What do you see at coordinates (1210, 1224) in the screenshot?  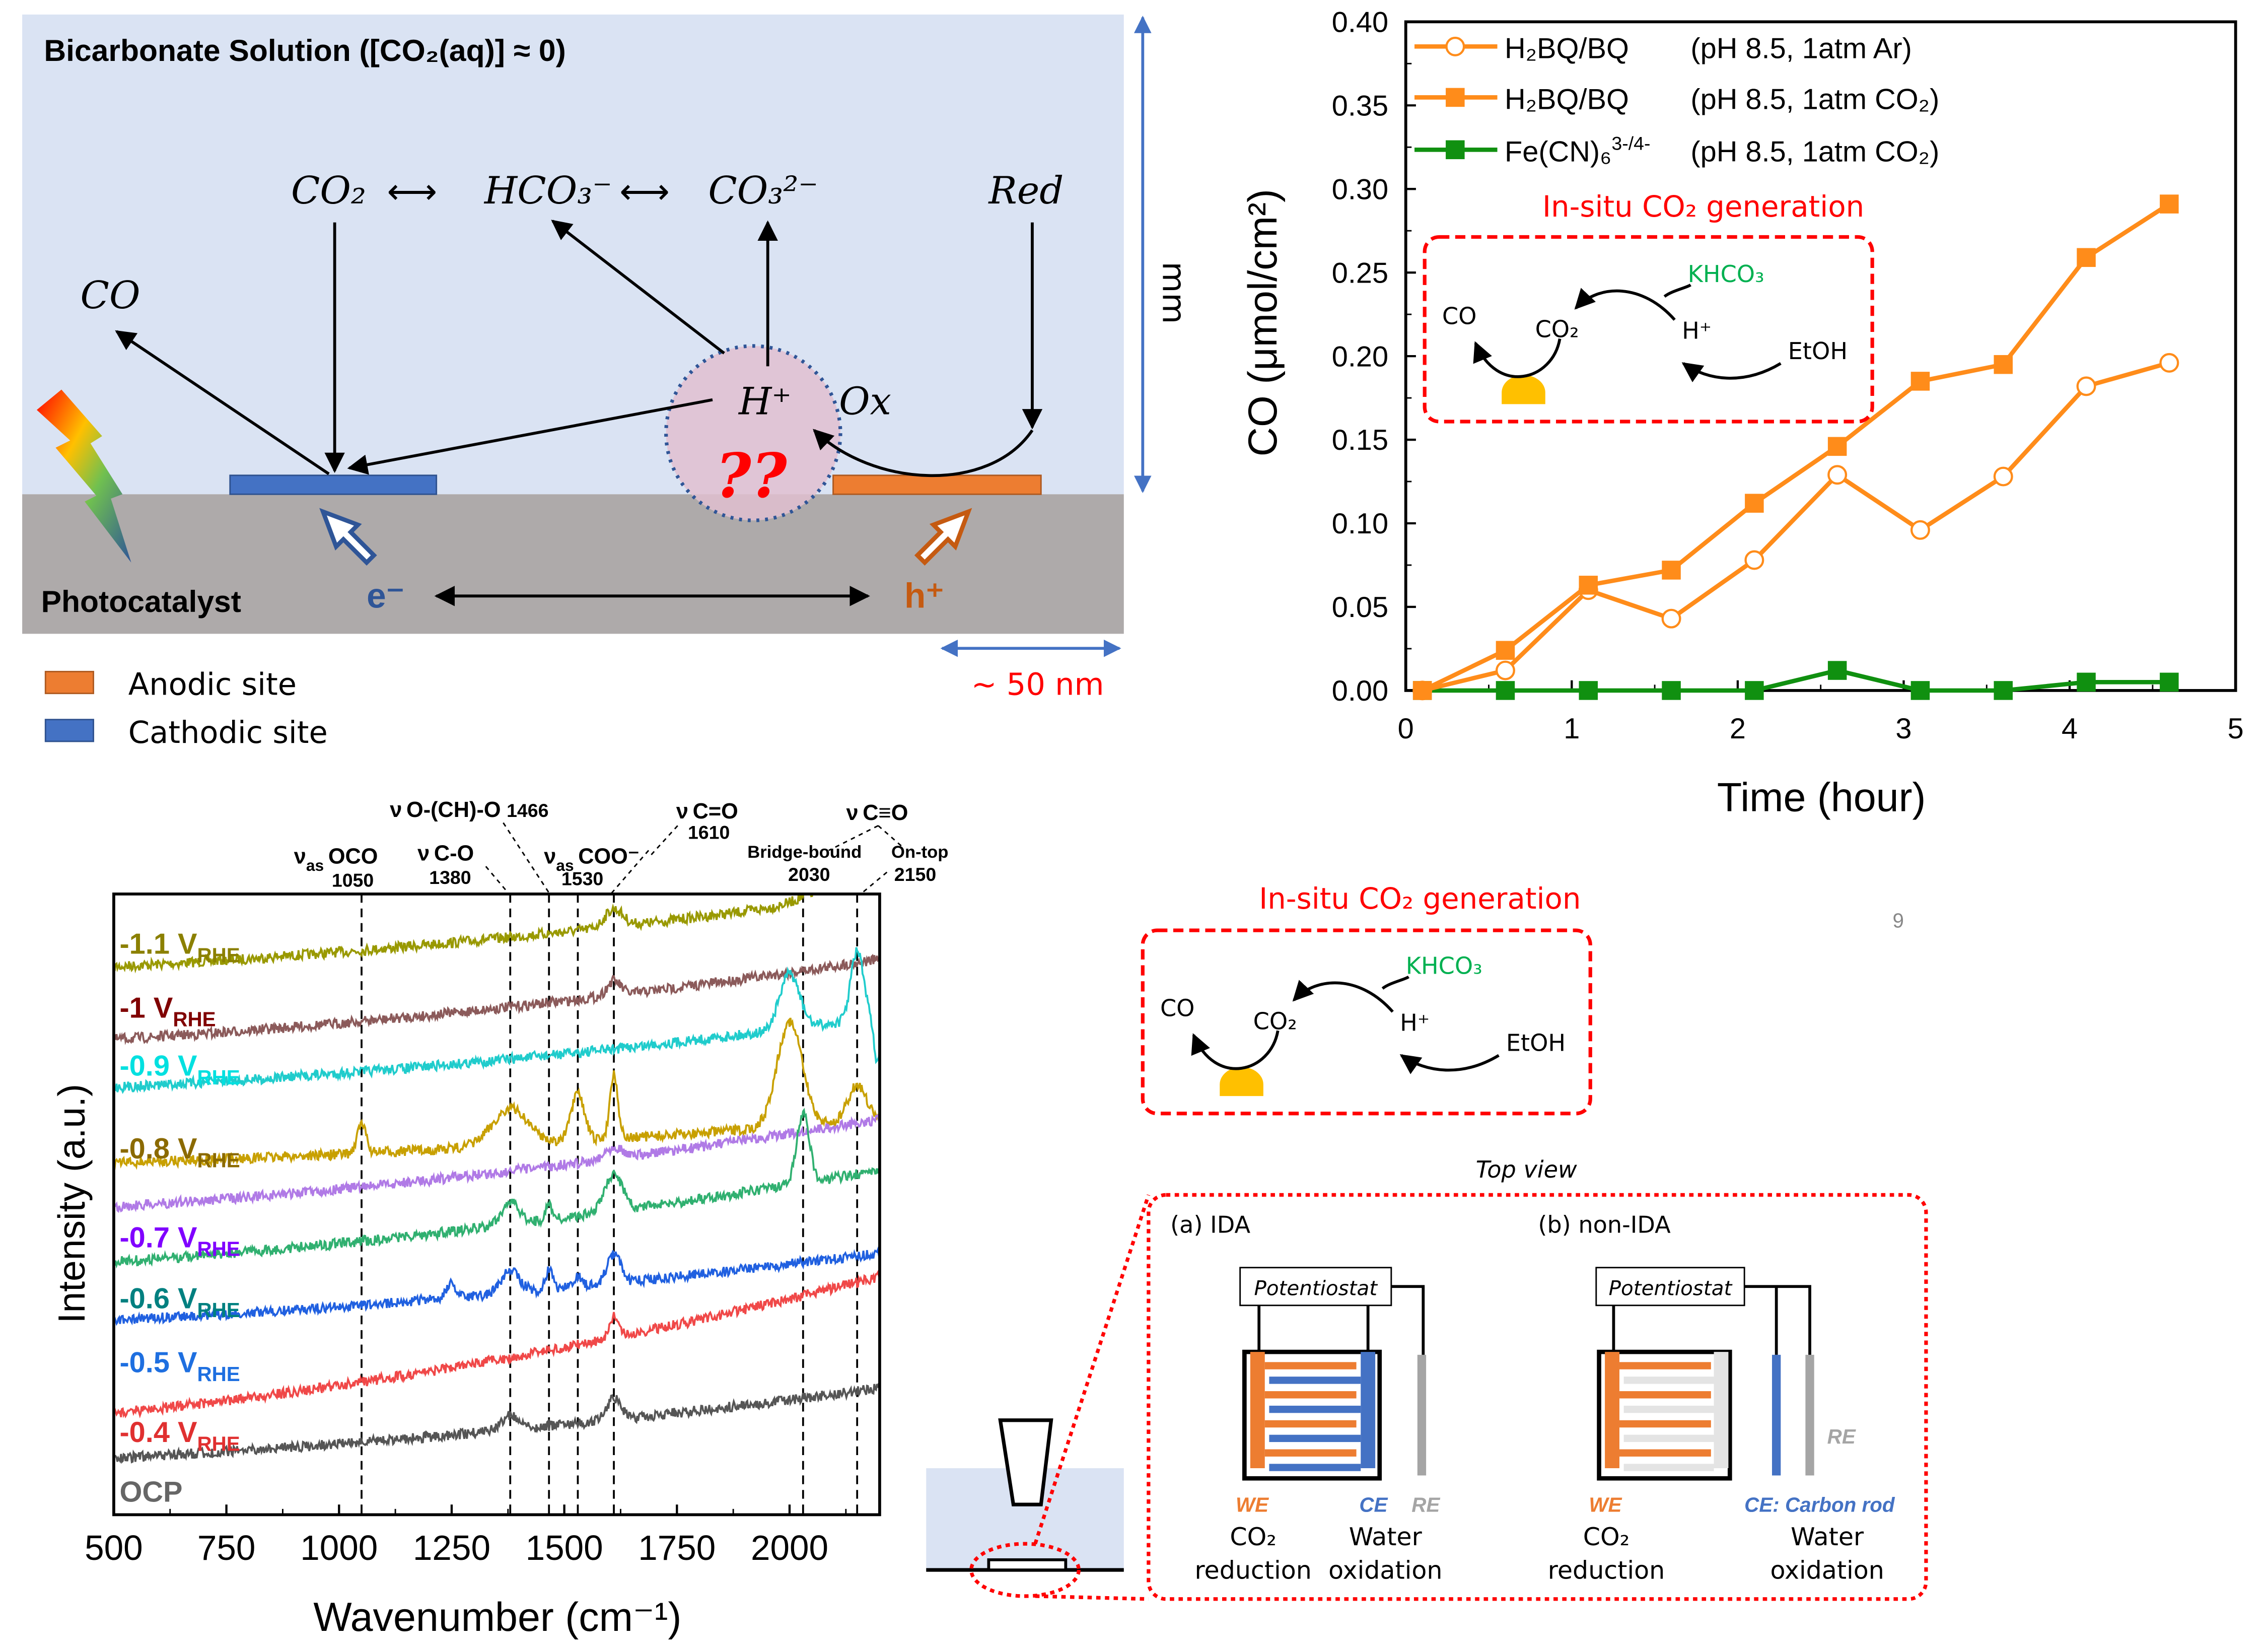 I see `ida-title: (a) IDA` at bounding box center [1210, 1224].